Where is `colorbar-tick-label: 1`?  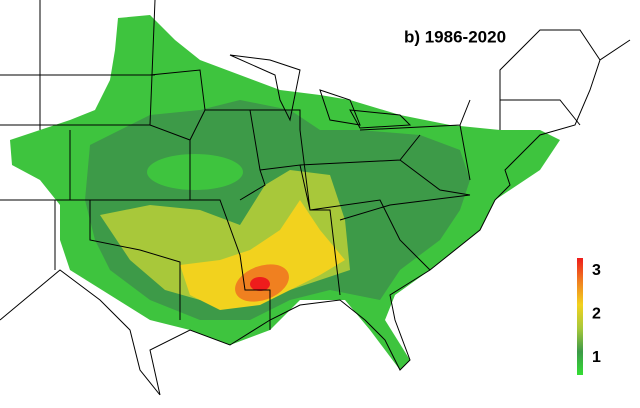 colorbar-tick-label: 1 is located at coordinates (596, 357).